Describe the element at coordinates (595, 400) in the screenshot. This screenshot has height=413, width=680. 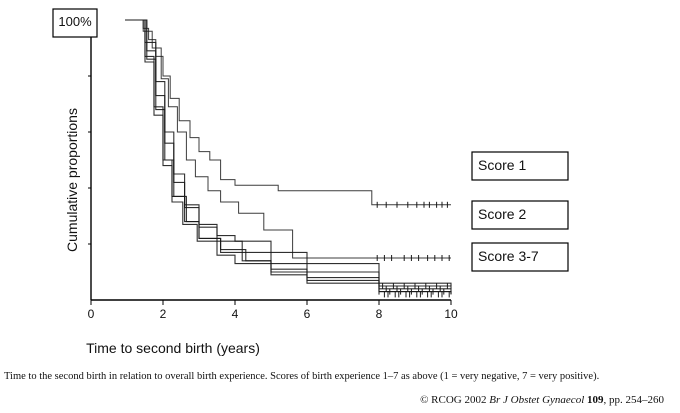
I see `credit-volume: 109` at that location.